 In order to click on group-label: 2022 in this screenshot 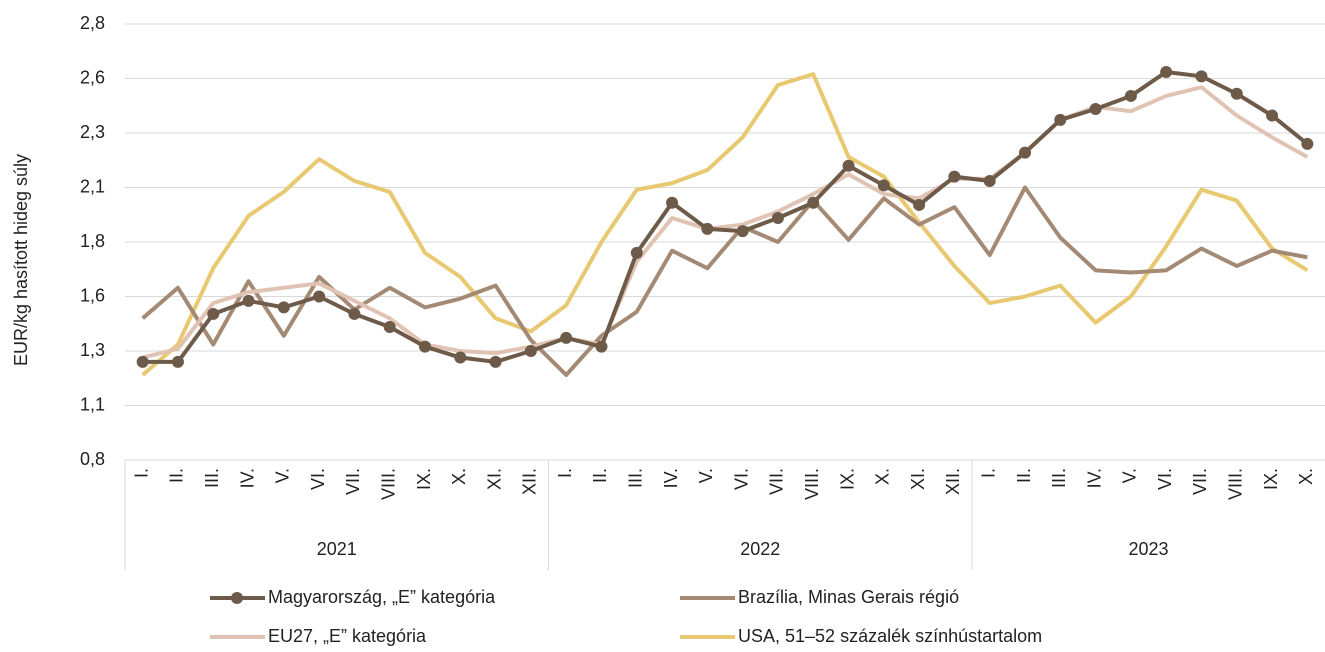, I will do `click(760, 549)`.